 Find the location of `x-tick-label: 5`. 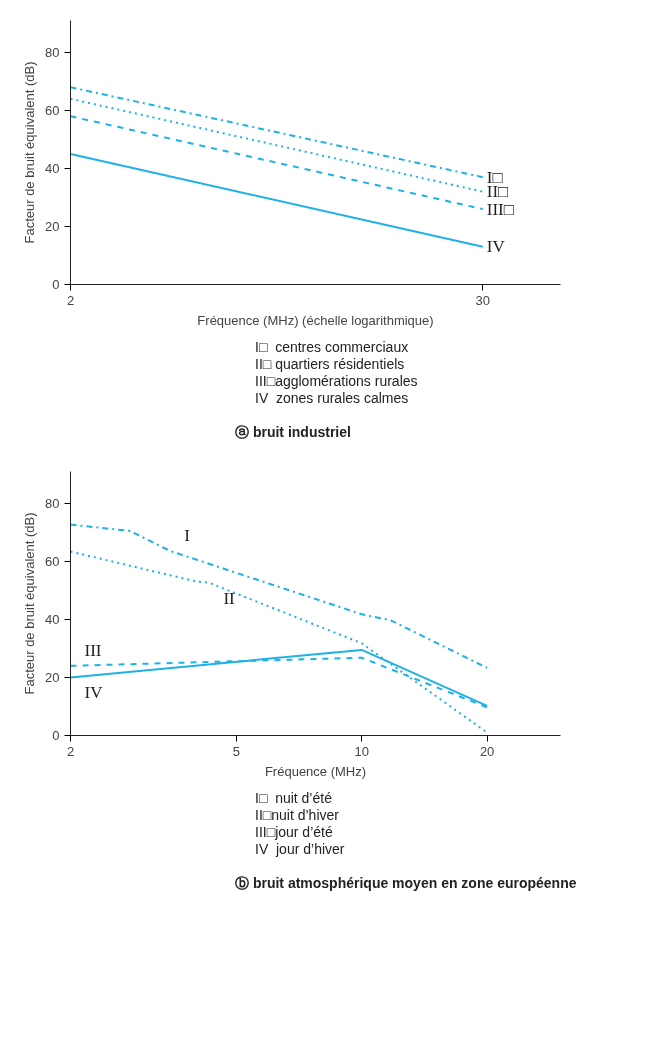

x-tick-label: 5 is located at coordinates (236, 751).